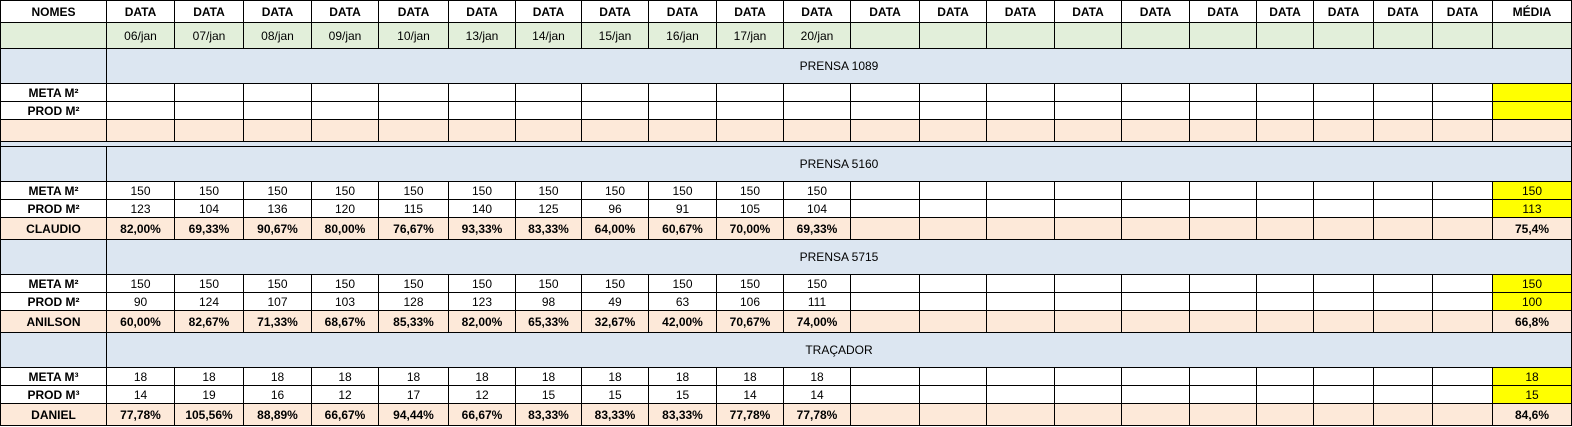  Describe the element at coordinates (682, 208) in the screenshot. I see `prod-cell: 91` at that location.